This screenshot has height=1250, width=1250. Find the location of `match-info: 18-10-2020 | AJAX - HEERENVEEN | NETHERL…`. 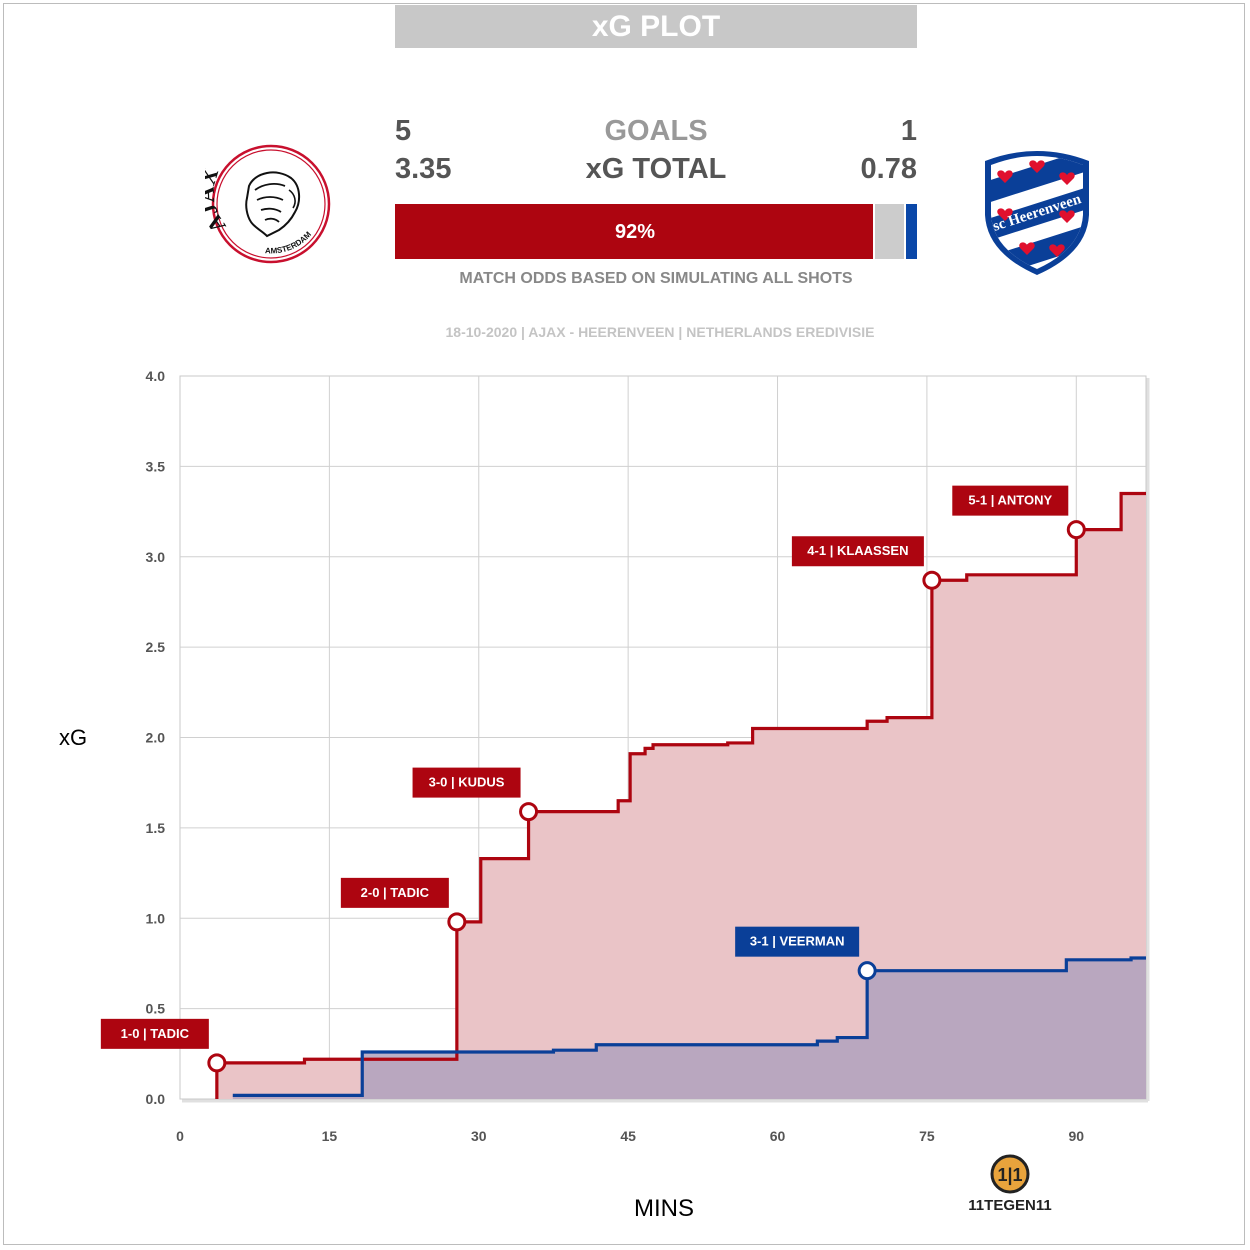

match-info: 18-10-2020 | AJAX - HEERENVEEN | NETHERL… is located at coordinates (660, 332).